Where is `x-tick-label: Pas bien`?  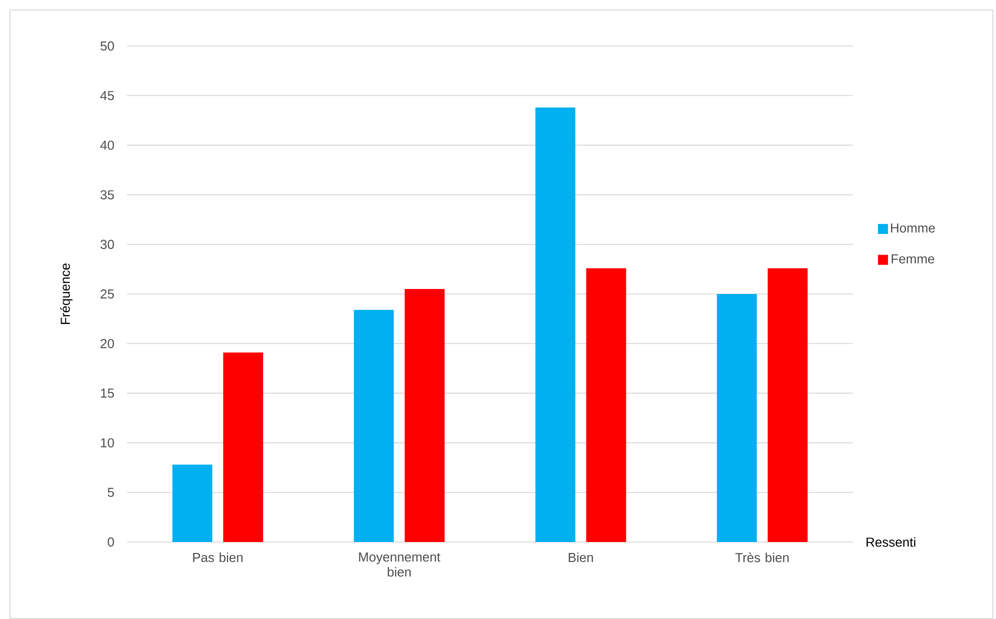
x-tick-label: Pas bien is located at coordinates (218, 557).